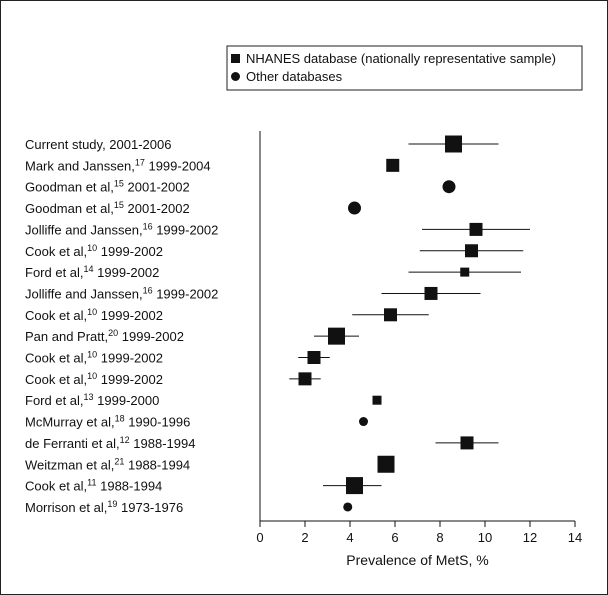 The width and height of the screenshot is (608, 595). I want to click on x-axis-ticks: 0 2 4 6 8 10 12 14, so click(419, 533).